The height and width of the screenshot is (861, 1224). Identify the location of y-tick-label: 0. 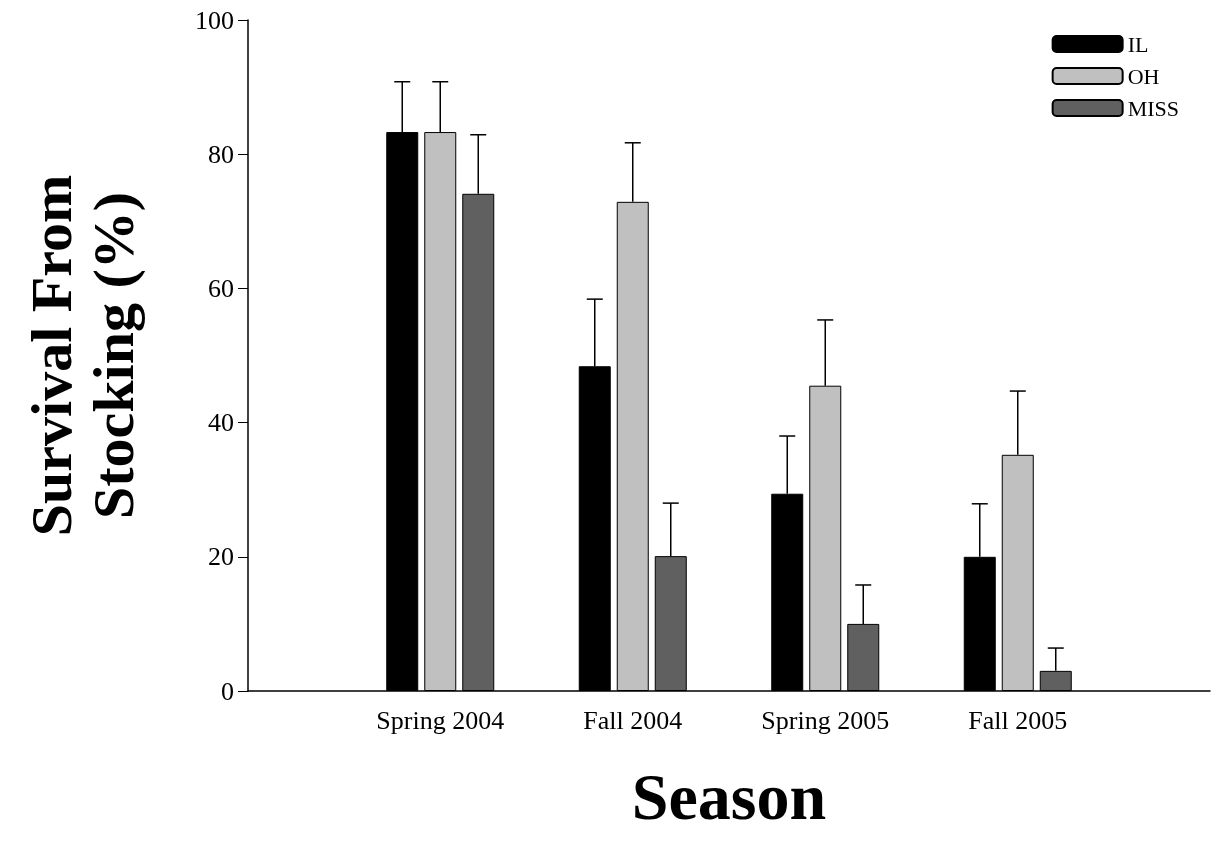
(227, 691).